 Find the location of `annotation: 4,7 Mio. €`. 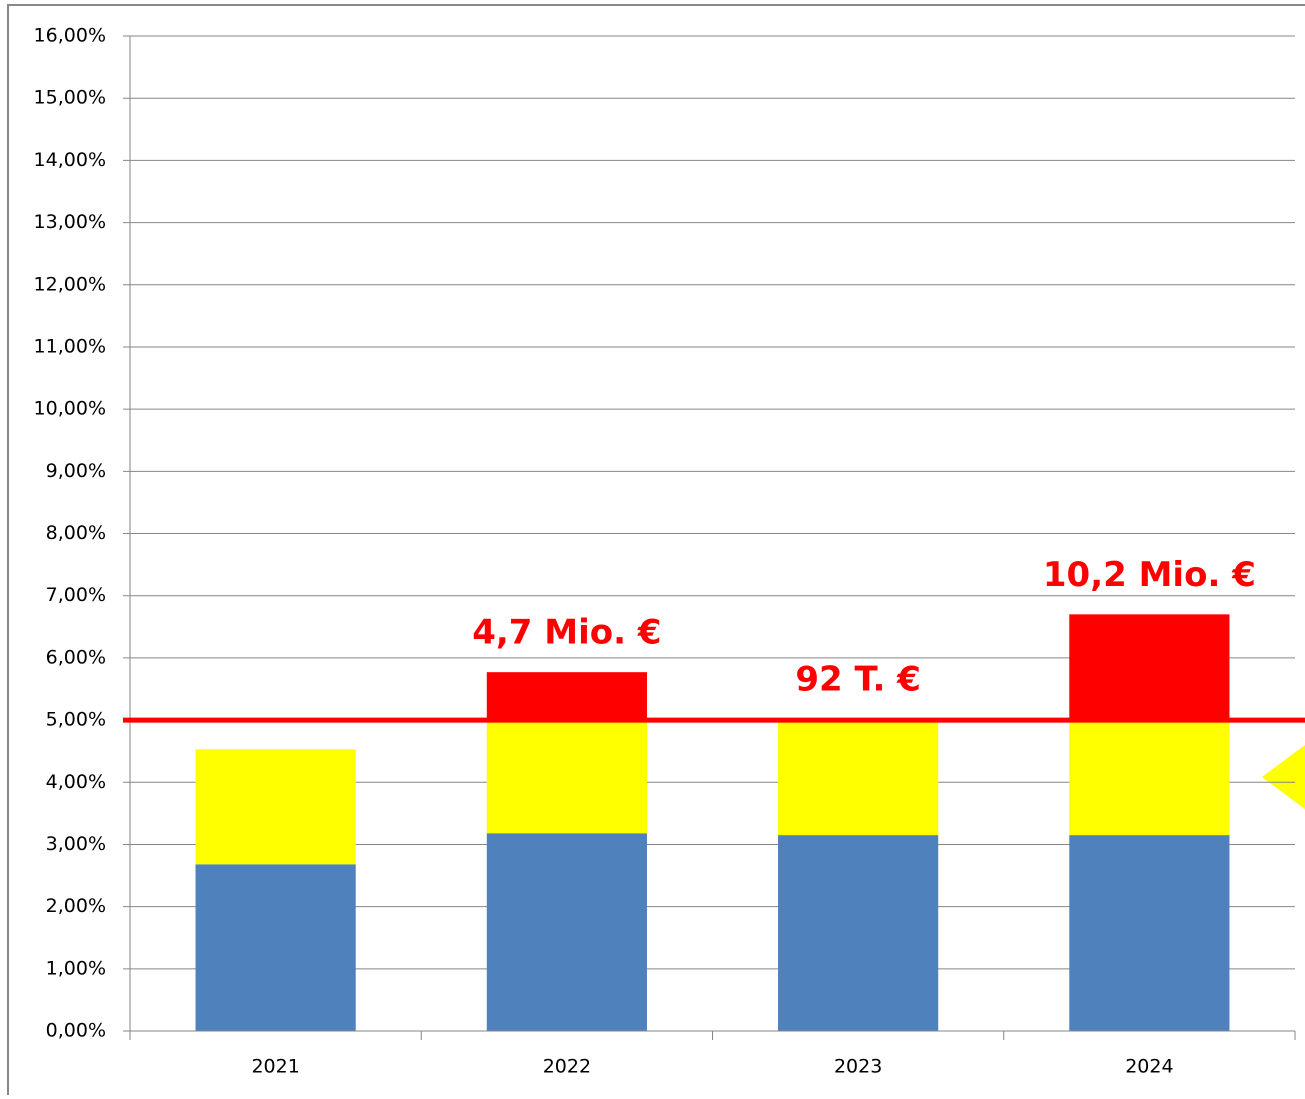

annotation: 4,7 Mio. € is located at coordinates (566, 633).